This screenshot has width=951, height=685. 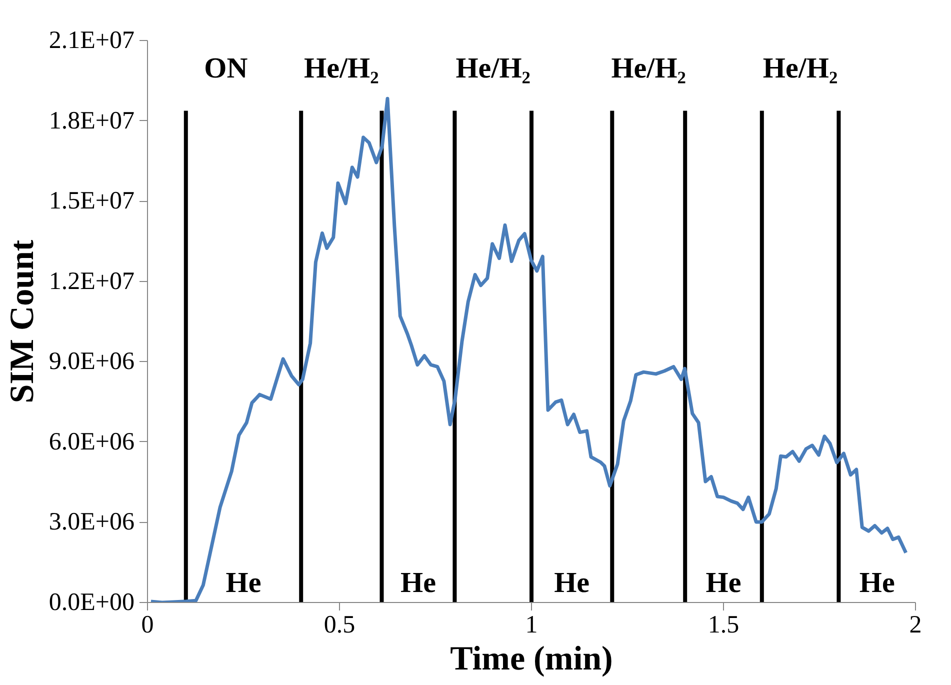 I want to click on y-tick-label: 1.8E+07, so click(x=91, y=120).